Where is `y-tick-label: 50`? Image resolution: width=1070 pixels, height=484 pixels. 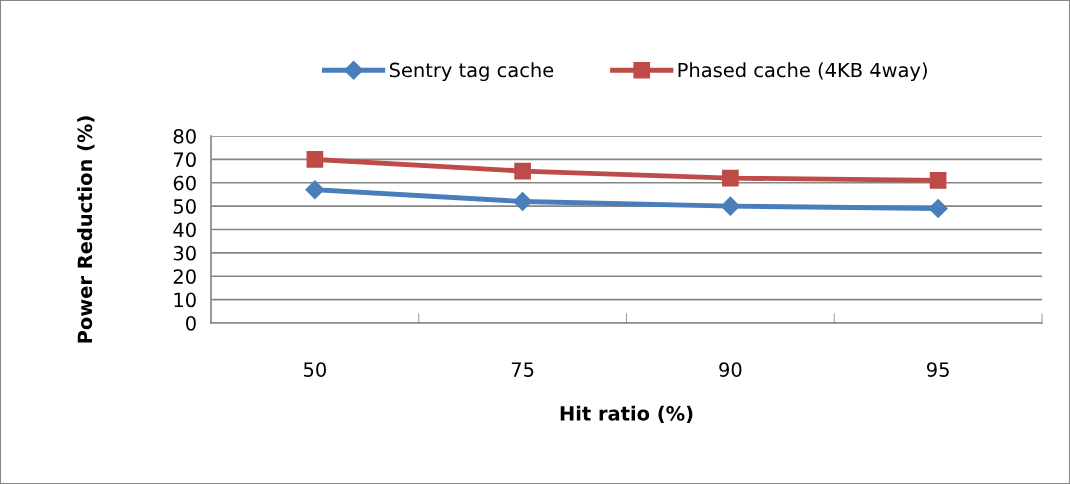
y-tick-label: 50 is located at coordinates (184, 206).